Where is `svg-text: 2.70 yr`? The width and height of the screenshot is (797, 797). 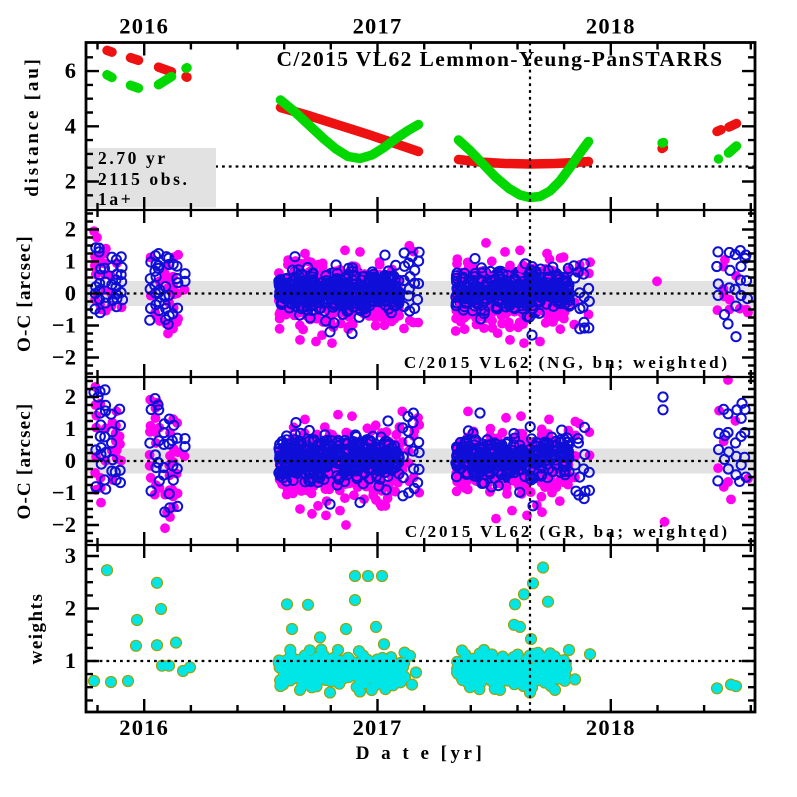
svg-text: 2.70 yr is located at coordinates (133, 158).